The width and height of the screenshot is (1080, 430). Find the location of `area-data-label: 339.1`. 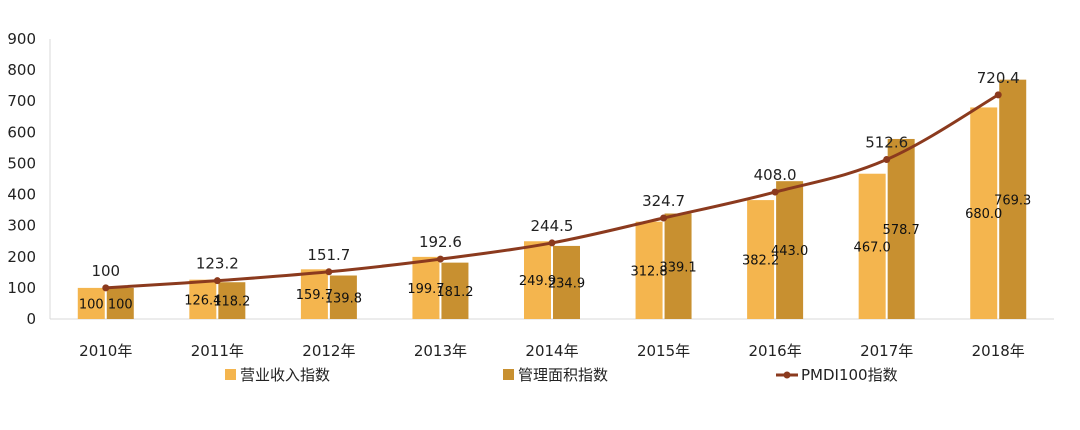

area-data-label: 339.1 is located at coordinates (677, 267).